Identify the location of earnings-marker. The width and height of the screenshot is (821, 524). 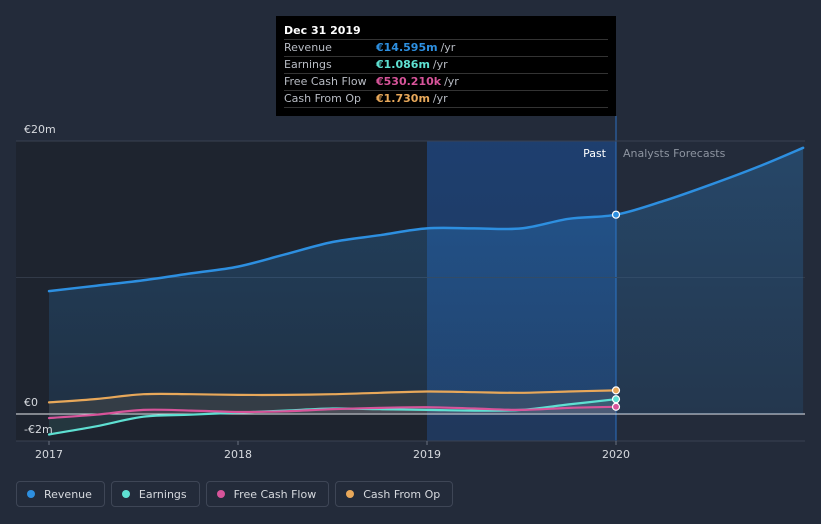
(616, 399).